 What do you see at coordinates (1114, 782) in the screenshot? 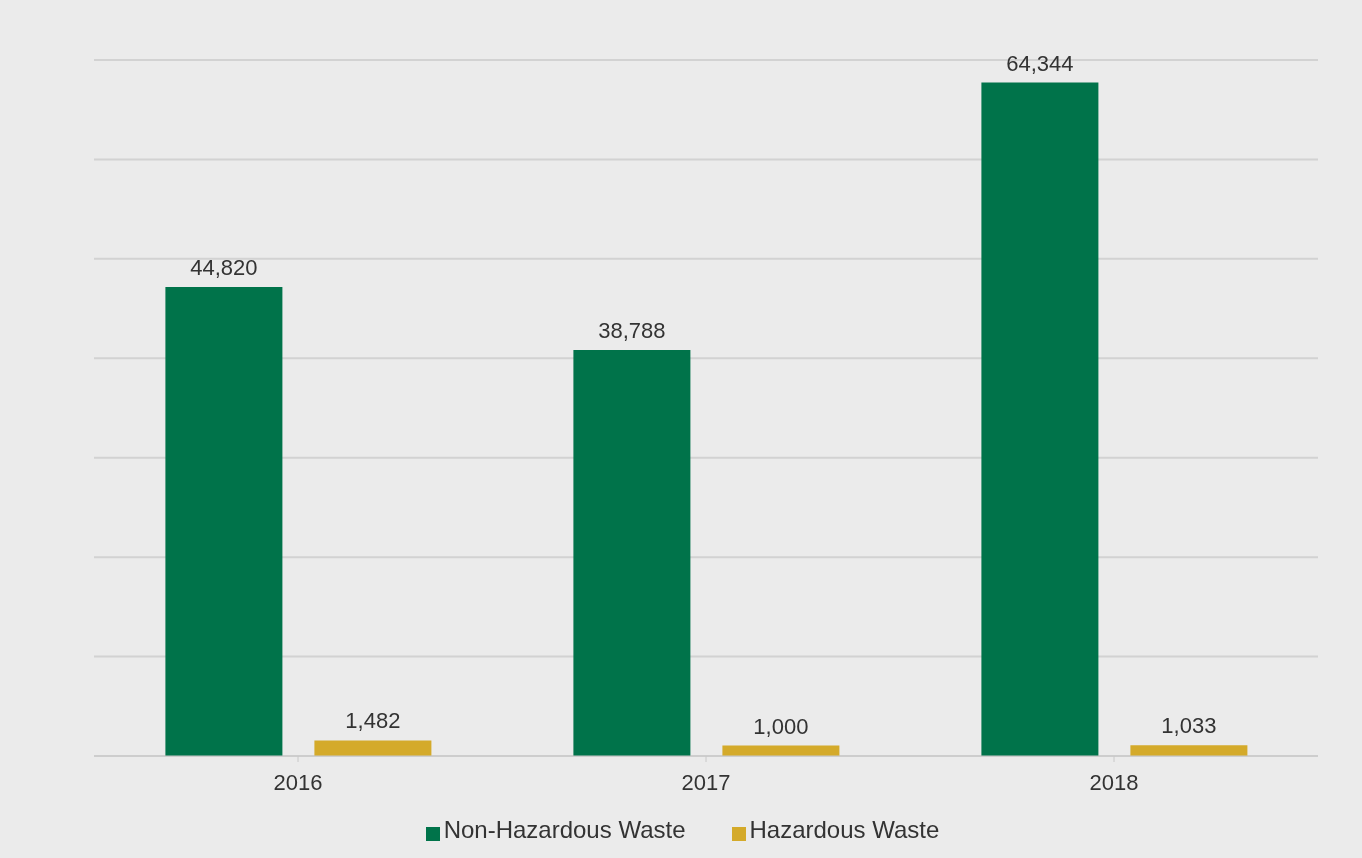
I see `x-tick-label: 2018` at bounding box center [1114, 782].